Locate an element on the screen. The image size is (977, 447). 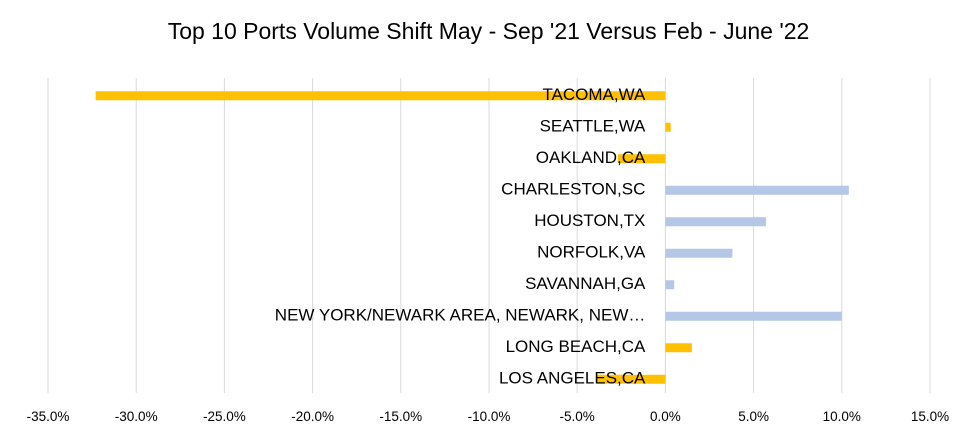
x-tick-label: 15.0% is located at coordinates (930, 416).